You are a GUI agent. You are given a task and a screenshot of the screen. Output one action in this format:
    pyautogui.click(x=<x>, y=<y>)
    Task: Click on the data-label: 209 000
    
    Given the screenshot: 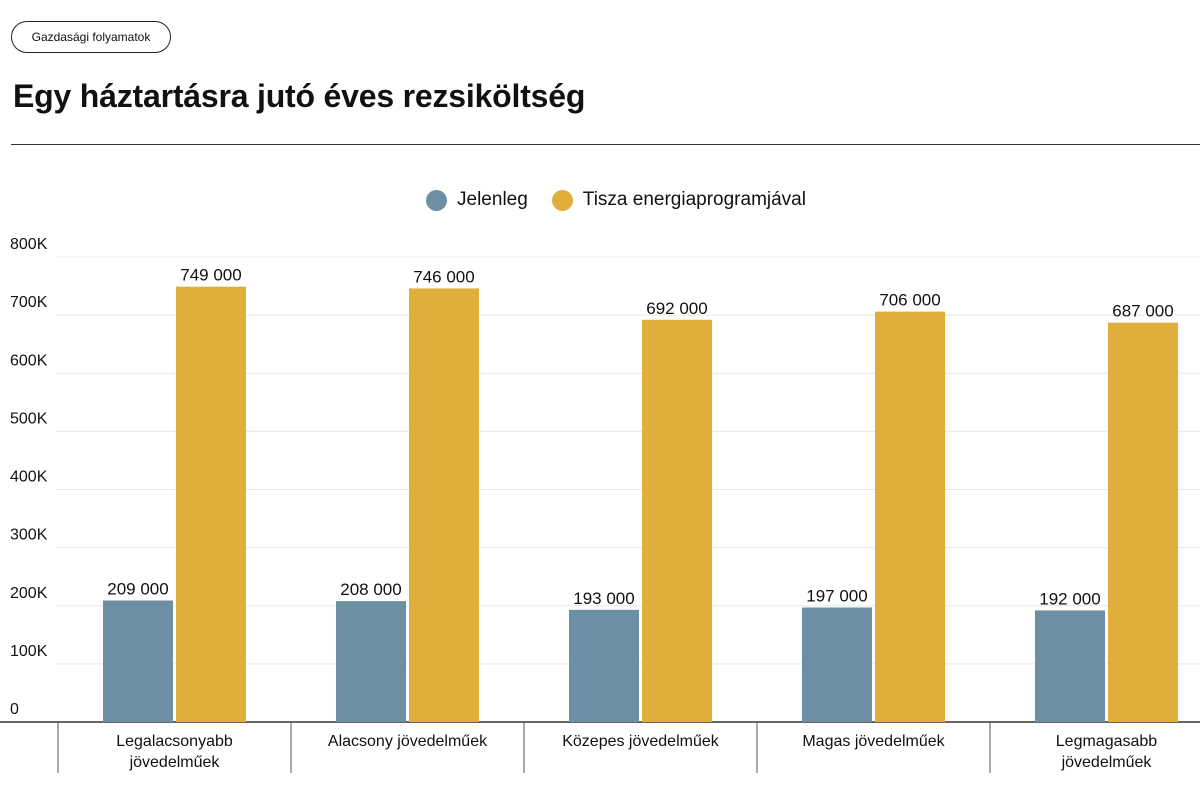 What is the action you would take?
    pyautogui.click(x=137, y=589)
    